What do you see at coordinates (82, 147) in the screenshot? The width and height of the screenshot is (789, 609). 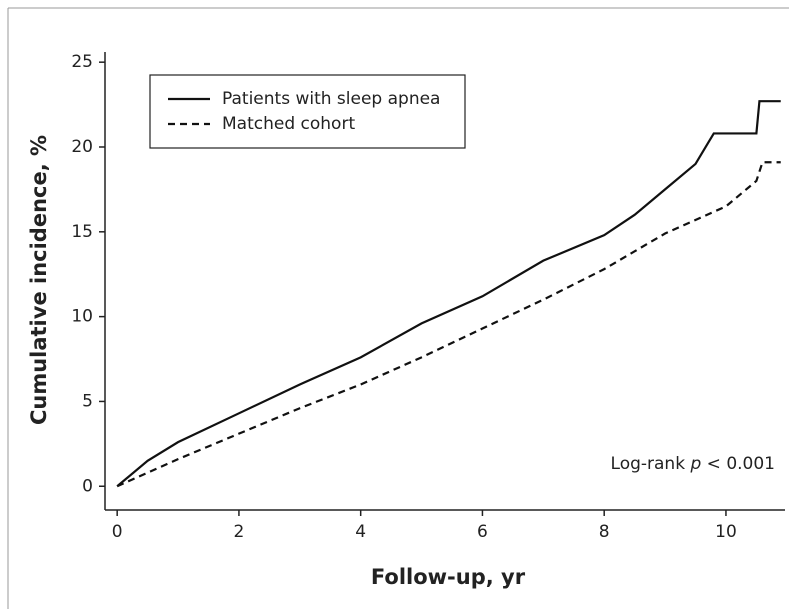 I see `y-tick-label: 20` at bounding box center [82, 147].